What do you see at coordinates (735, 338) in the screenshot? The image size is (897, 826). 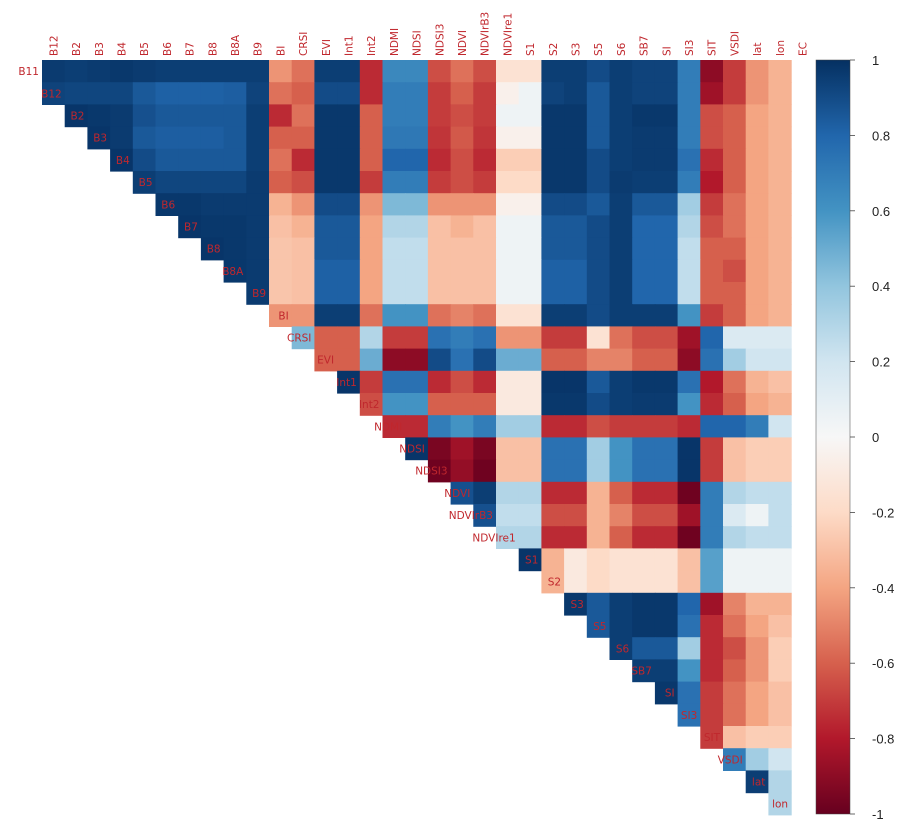 I see `heatmap-cell-CRSI-VSDI` at bounding box center [735, 338].